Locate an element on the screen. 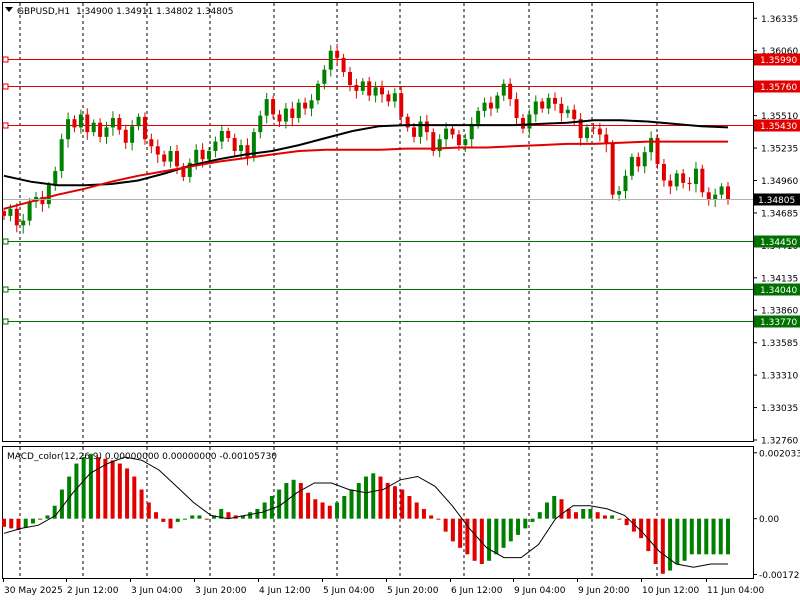 Image resolution: width=800 pixels, height=600 pixels. moving-averages is located at coordinates (366, 164).